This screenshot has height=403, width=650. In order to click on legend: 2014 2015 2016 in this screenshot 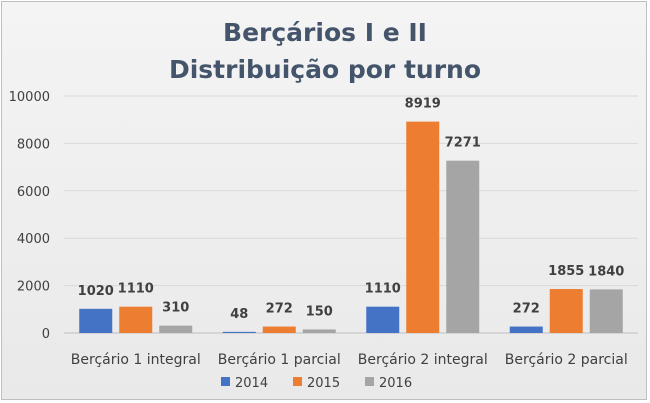, I will do `click(316, 383)`.